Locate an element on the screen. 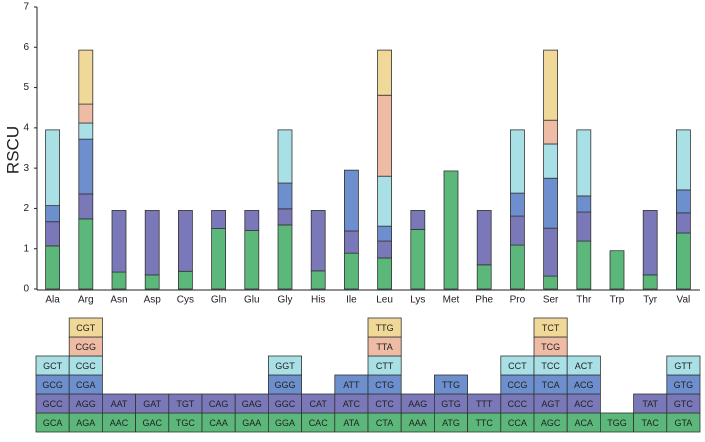 This screenshot has width=705, height=442. x-tick-label: Ile is located at coordinates (351, 300).